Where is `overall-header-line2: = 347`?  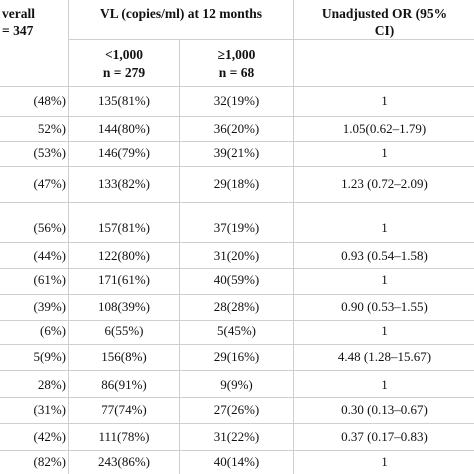
overall-header-line2: = 347 is located at coordinates (18, 30).